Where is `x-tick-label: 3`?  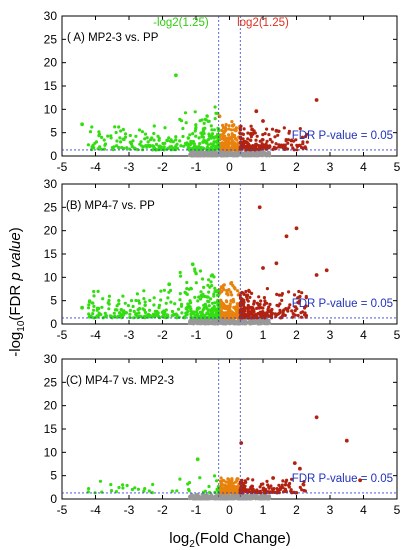
x-tick-label: 3 is located at coordinates (330, 335).